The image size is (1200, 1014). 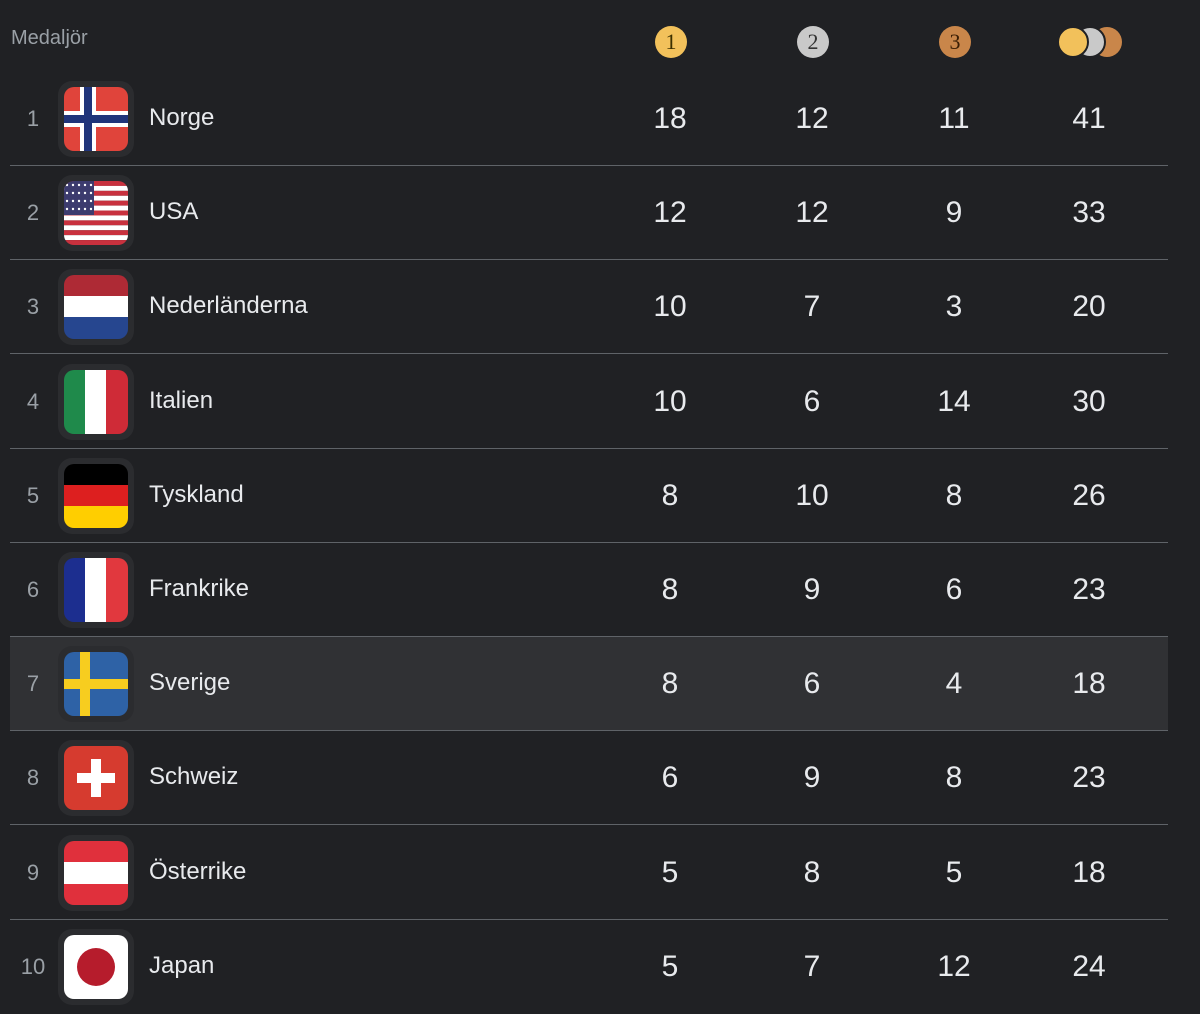 I want to click on total-count: 20, so click(x=1089, y=307).